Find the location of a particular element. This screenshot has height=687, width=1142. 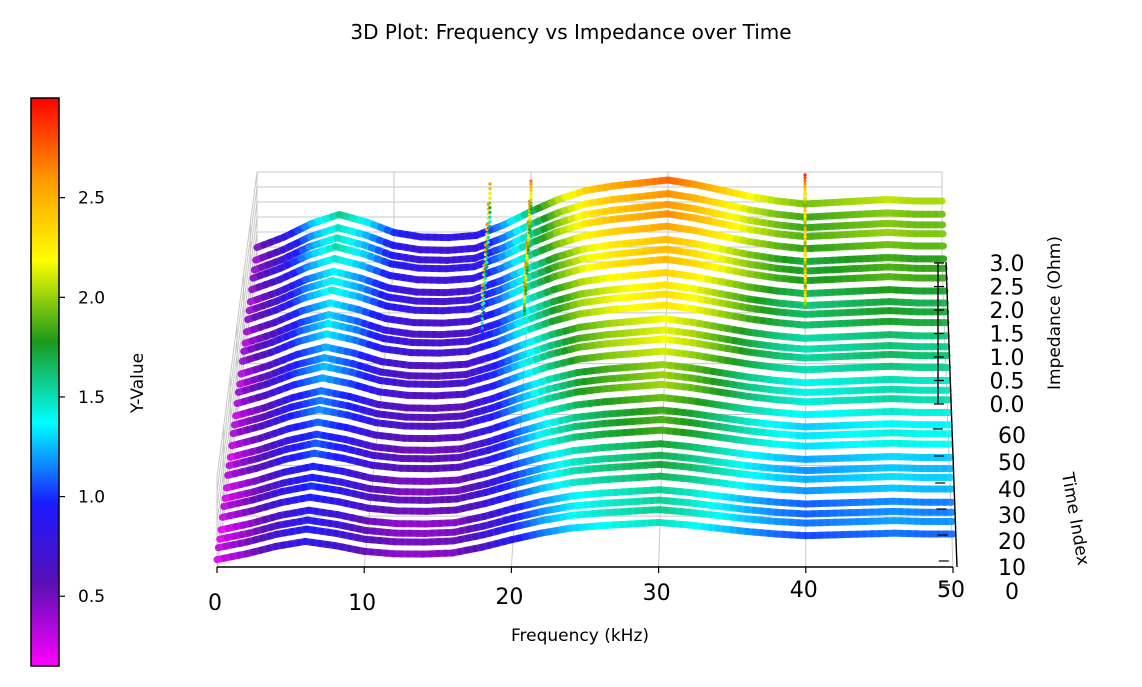

x-tick-label: 10 is located at coordinates (362, 603).